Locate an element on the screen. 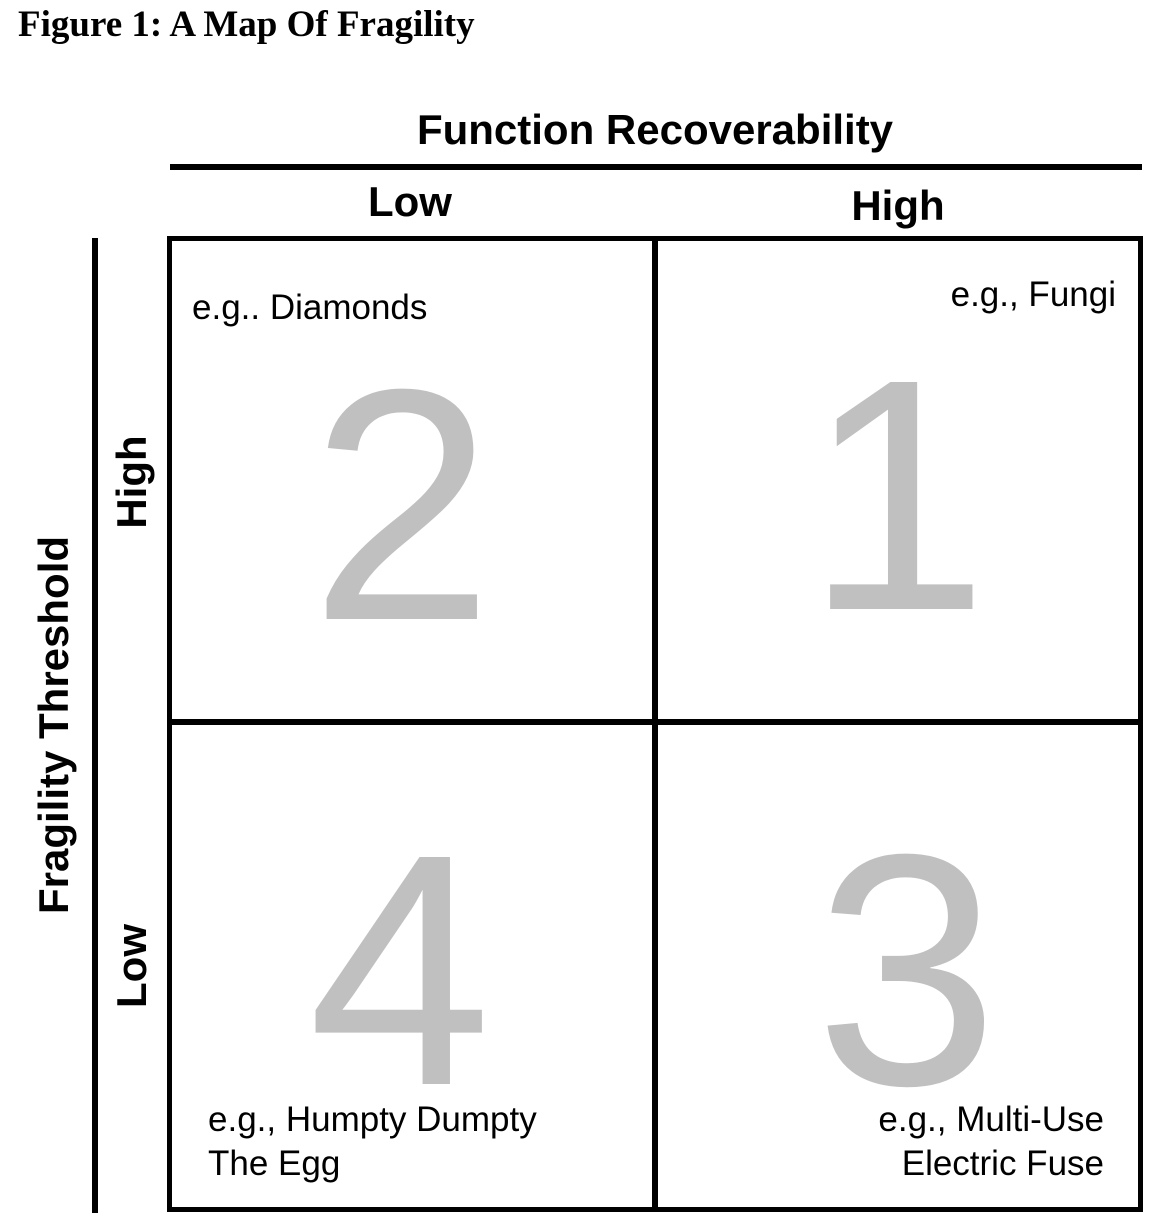 The height and width of the screenshot is (1218, 1154). quadrant-example-bottom-right-line1: e.g., Multi-Use is located at coordinates (991, 1119).